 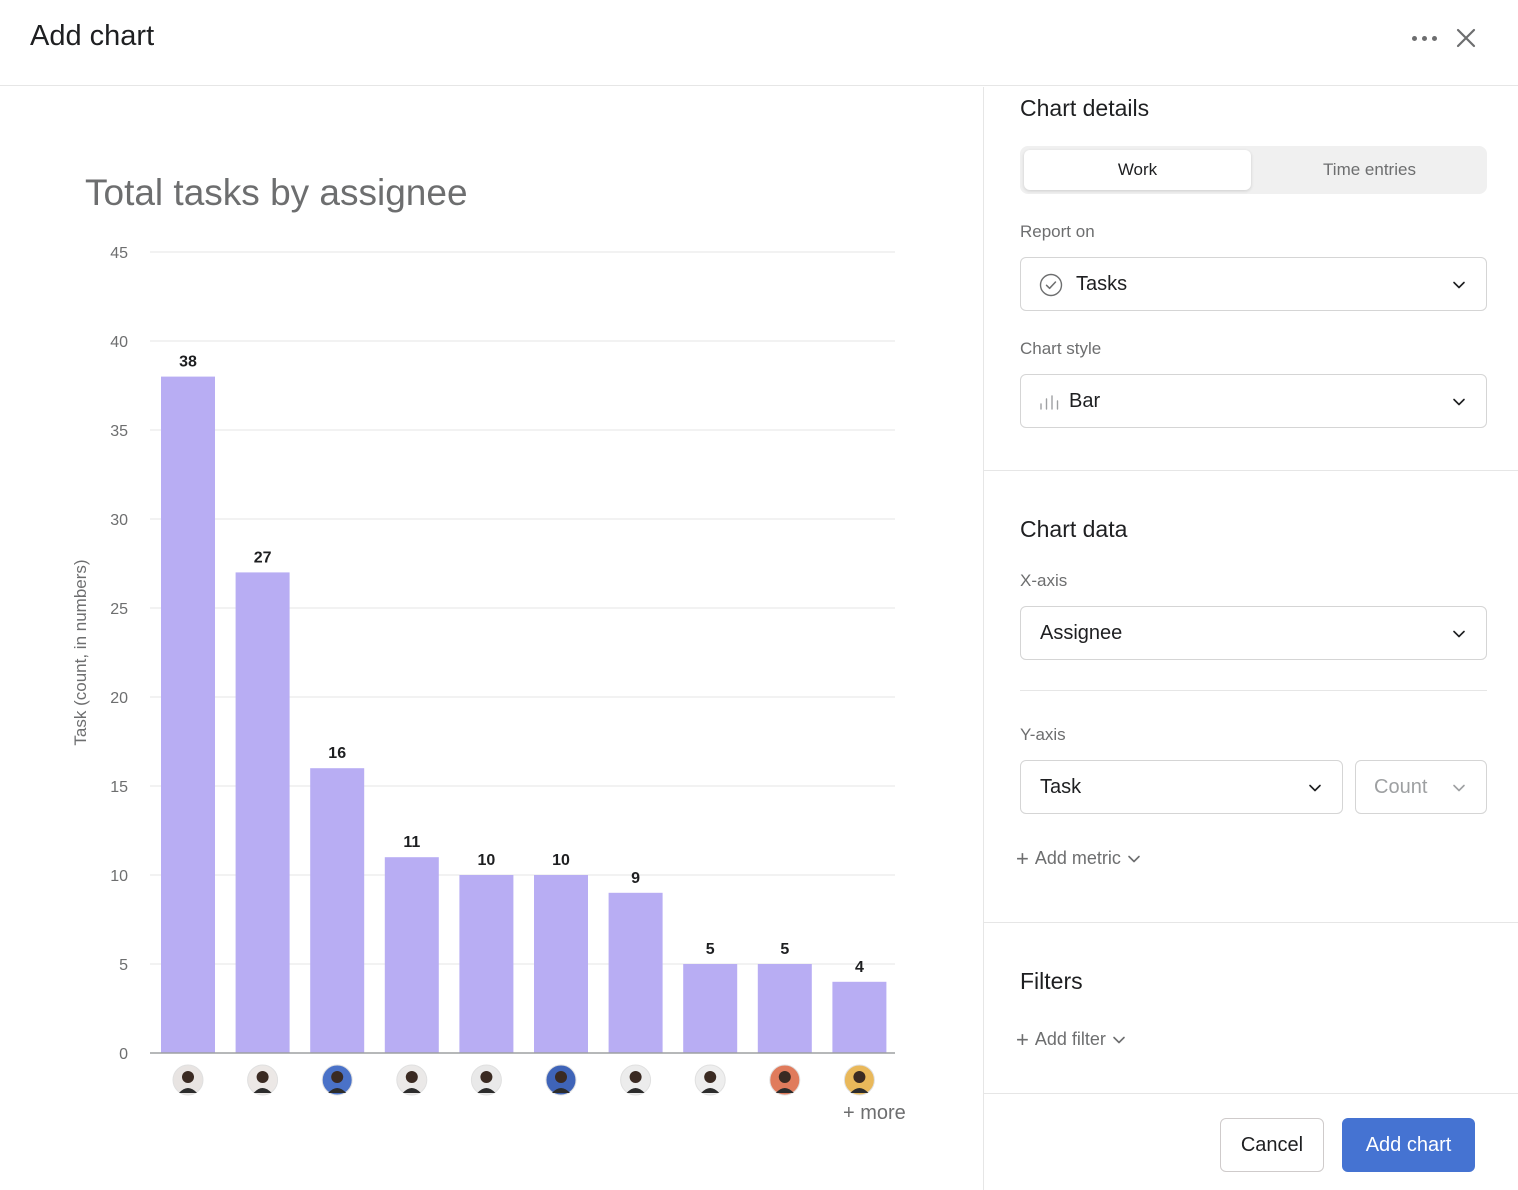 What do you see at coordinates (1369, 169) in the screenshot?
I see `tab-time-entries: Time entries` at bounding box center [1369, 169].